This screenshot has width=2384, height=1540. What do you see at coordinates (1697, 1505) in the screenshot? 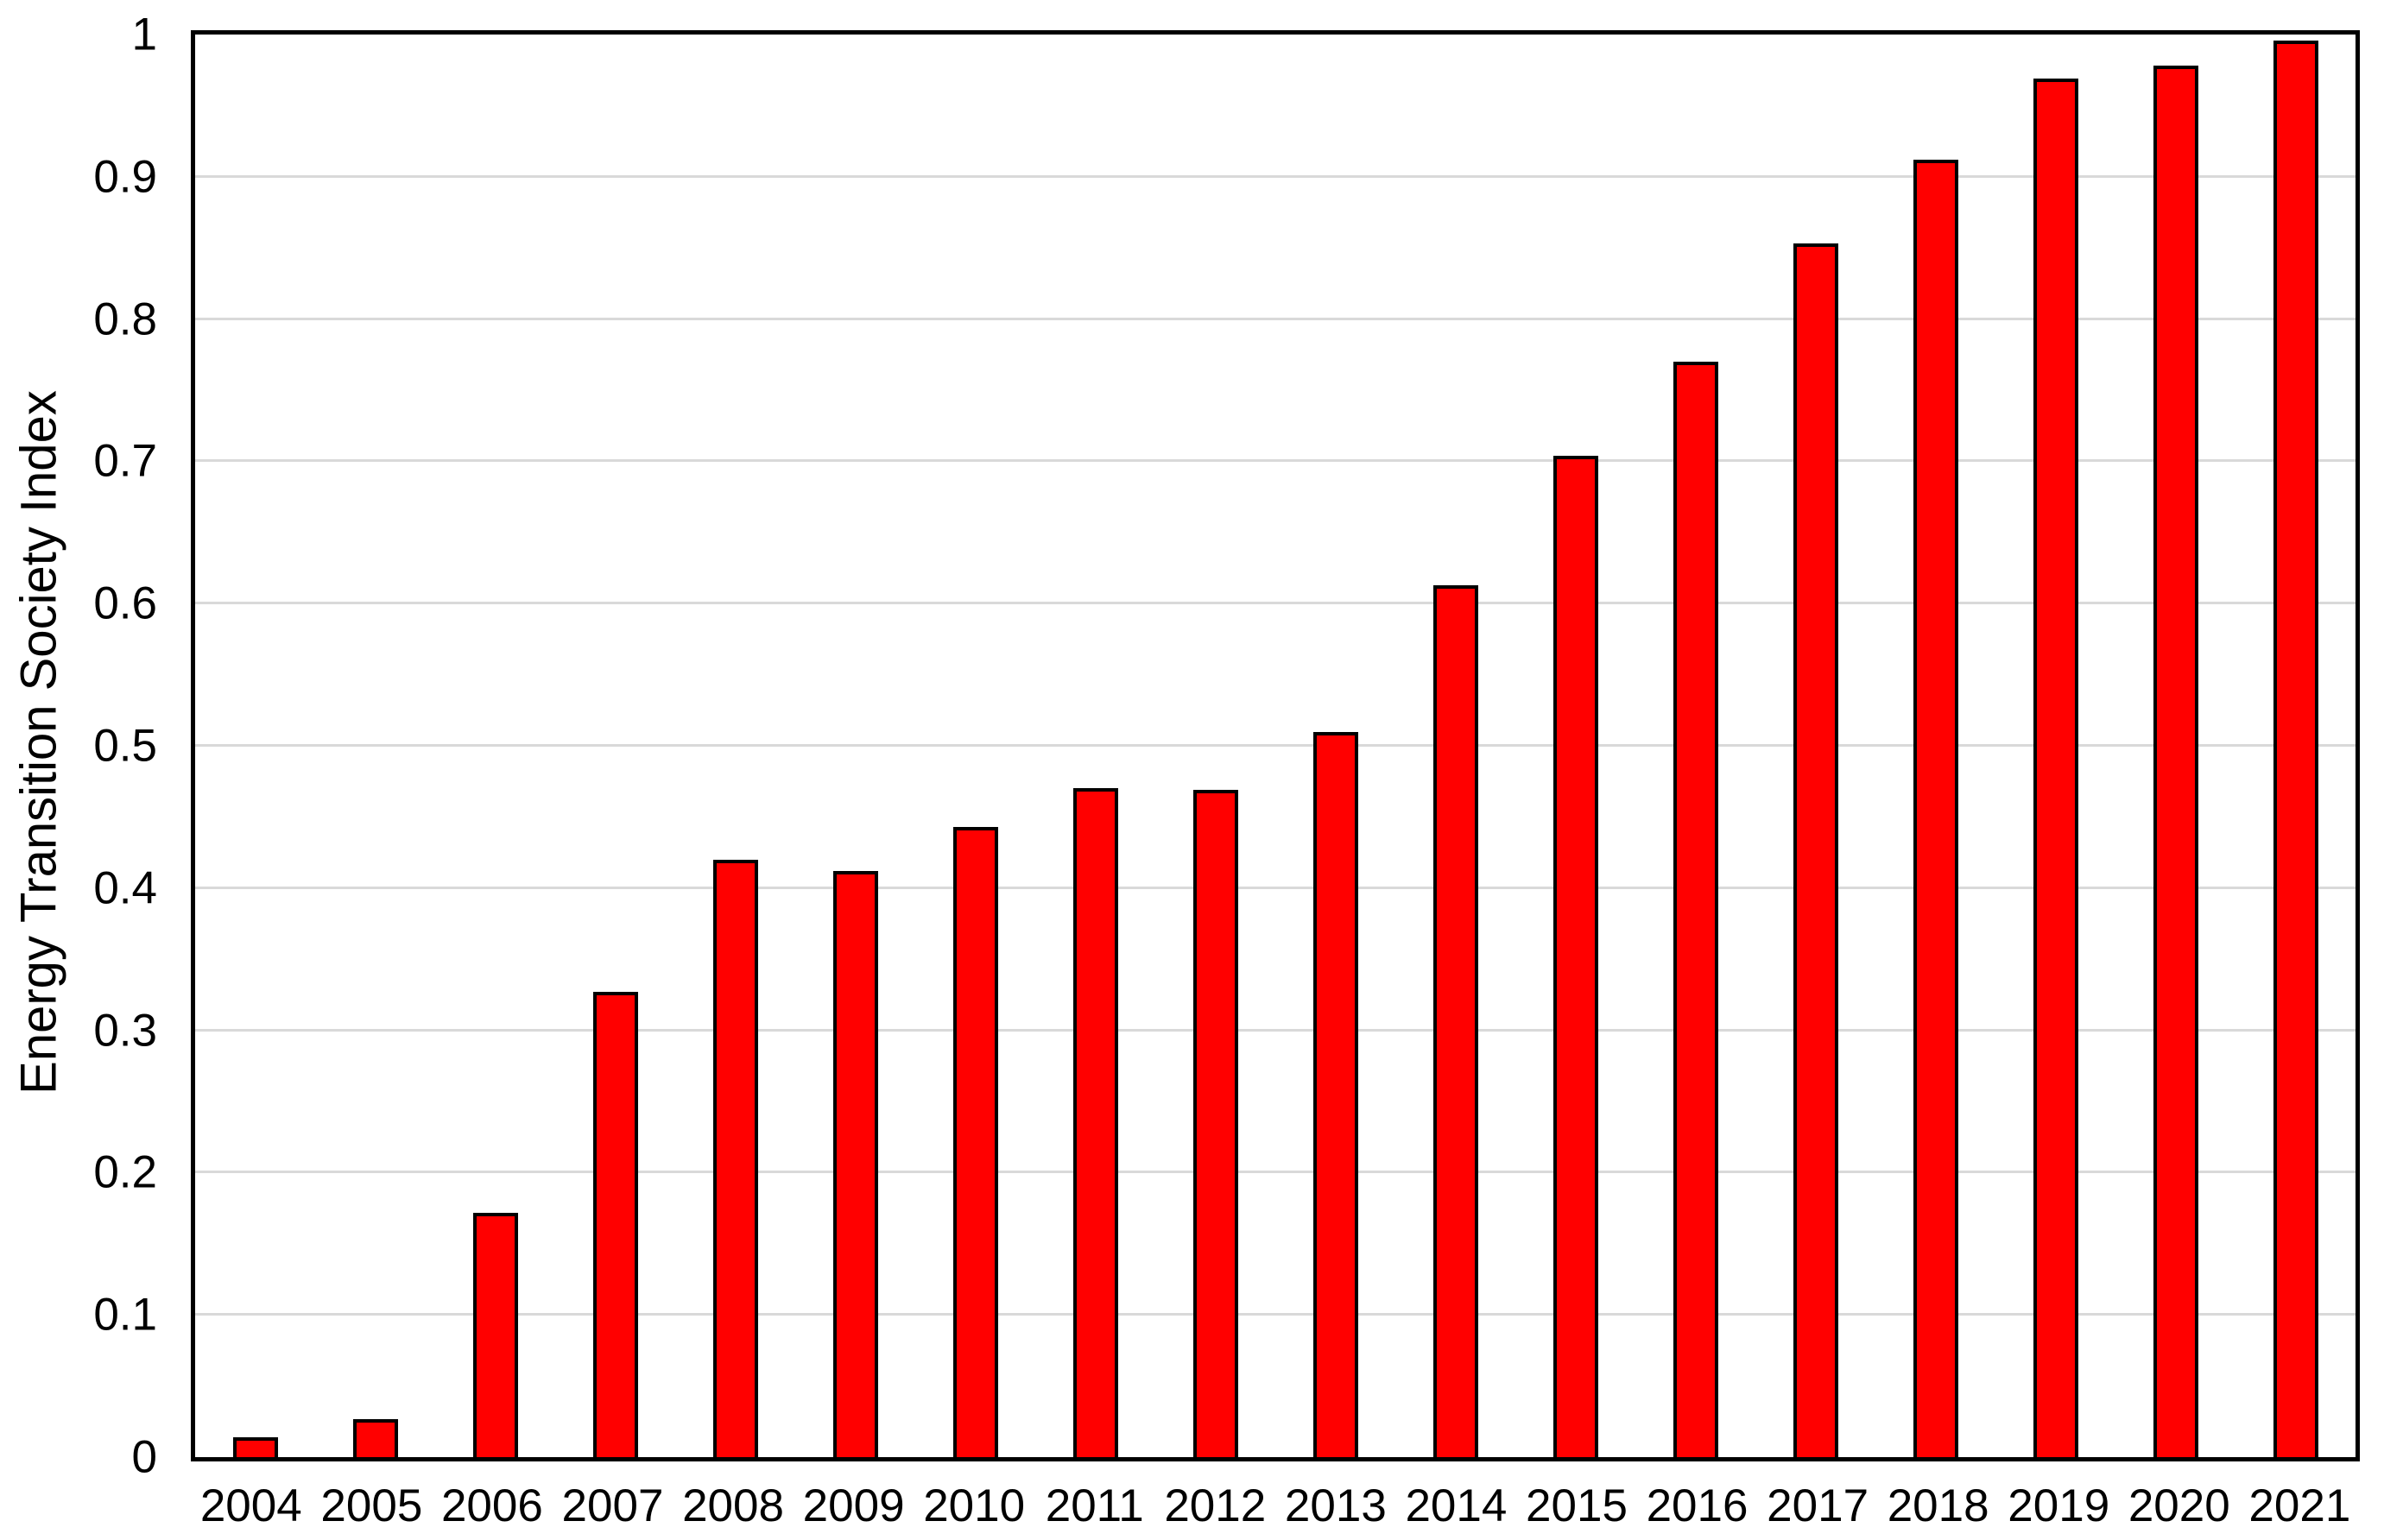
I see `x-tick-label-2016: 2016` at bounding box center [1697, 1505].